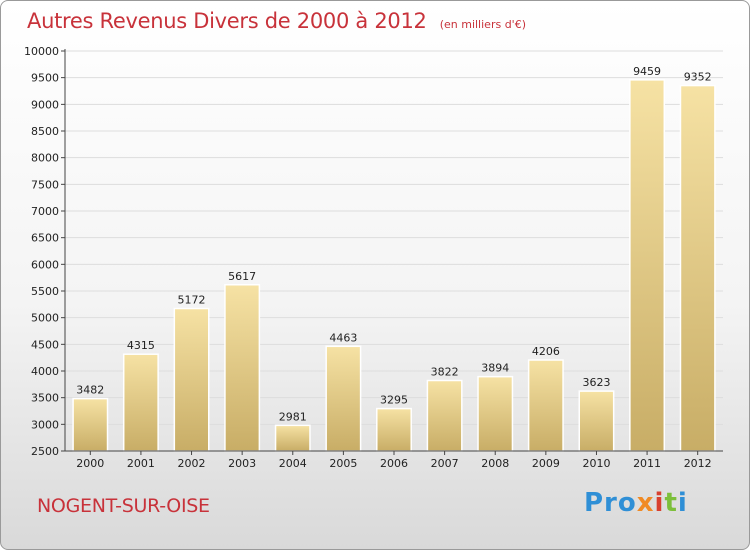  Describe the element at coordinates (596, 382) in the screenshot. I see `data-label-2010: 3623` at that location.